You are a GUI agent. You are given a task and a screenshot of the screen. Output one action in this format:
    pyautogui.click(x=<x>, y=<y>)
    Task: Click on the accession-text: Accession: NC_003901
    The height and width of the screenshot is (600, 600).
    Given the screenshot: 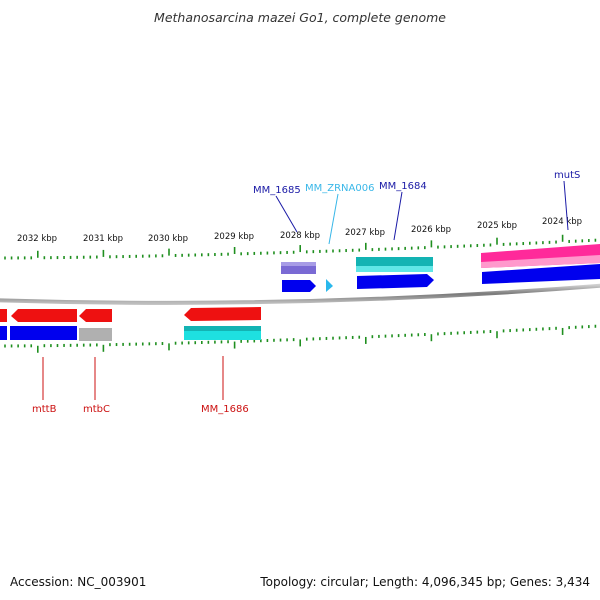 What is the action you would take?
    pyautogui.click(x=78, y=582)
    